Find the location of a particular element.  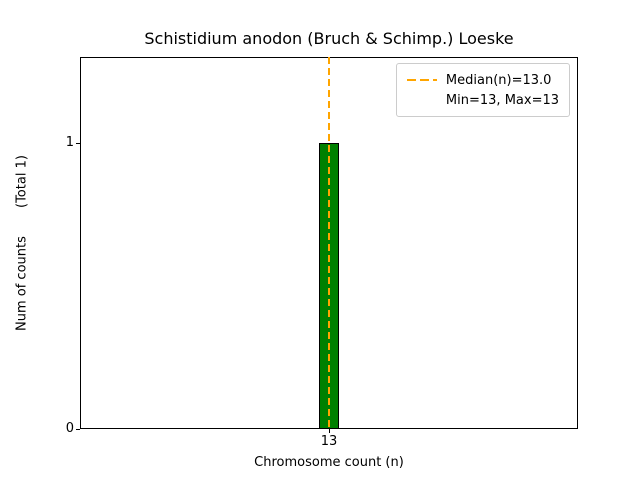

legend-label-median: Median(n)=13.0 is located at coordinates (498, 80).